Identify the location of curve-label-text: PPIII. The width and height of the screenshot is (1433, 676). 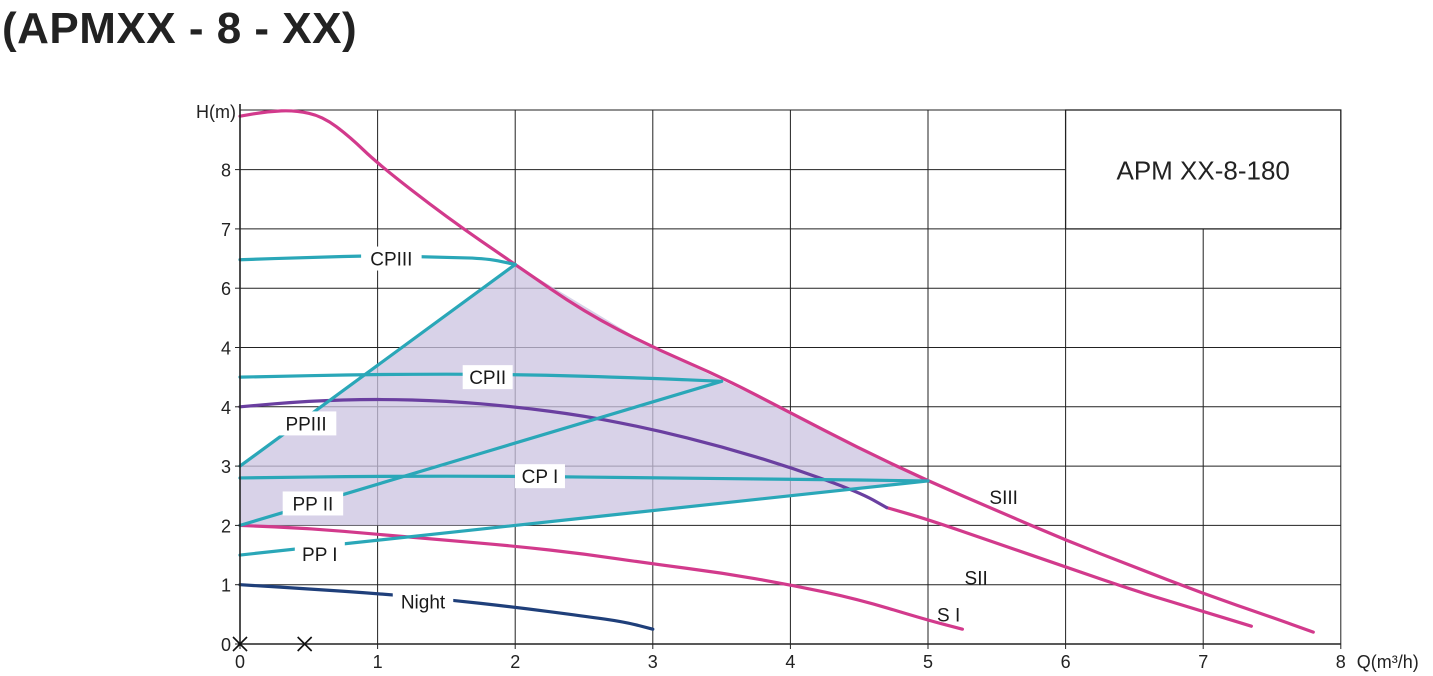
(305, 424).